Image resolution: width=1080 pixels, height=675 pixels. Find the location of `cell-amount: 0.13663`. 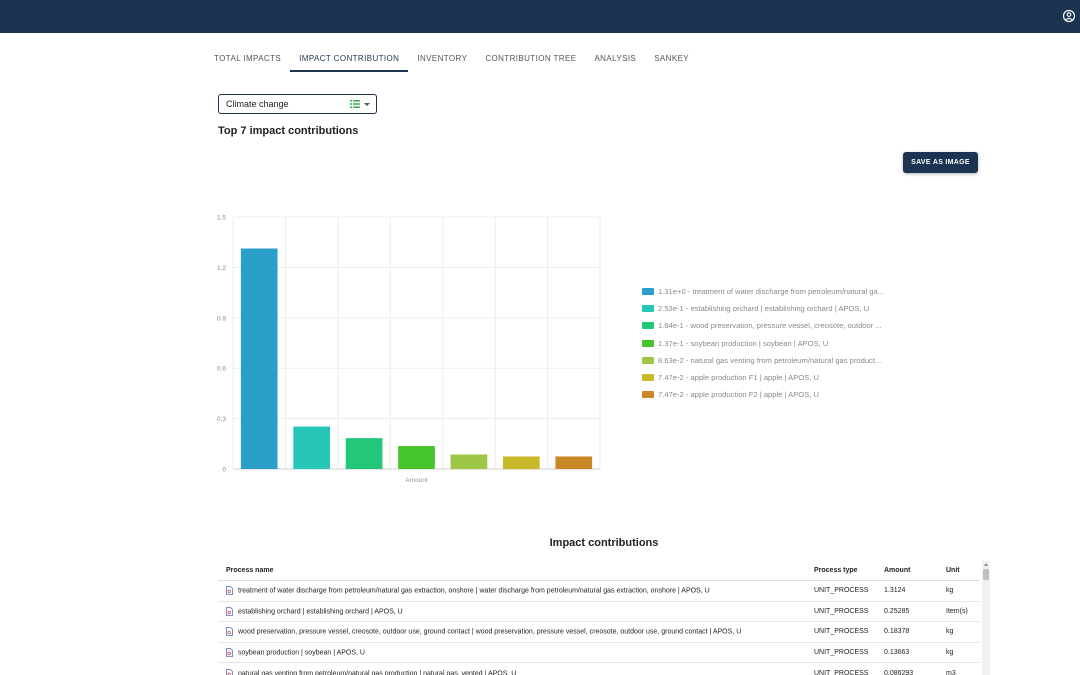

cell-amount: 0.13663 is located at coordinates (907, 653).